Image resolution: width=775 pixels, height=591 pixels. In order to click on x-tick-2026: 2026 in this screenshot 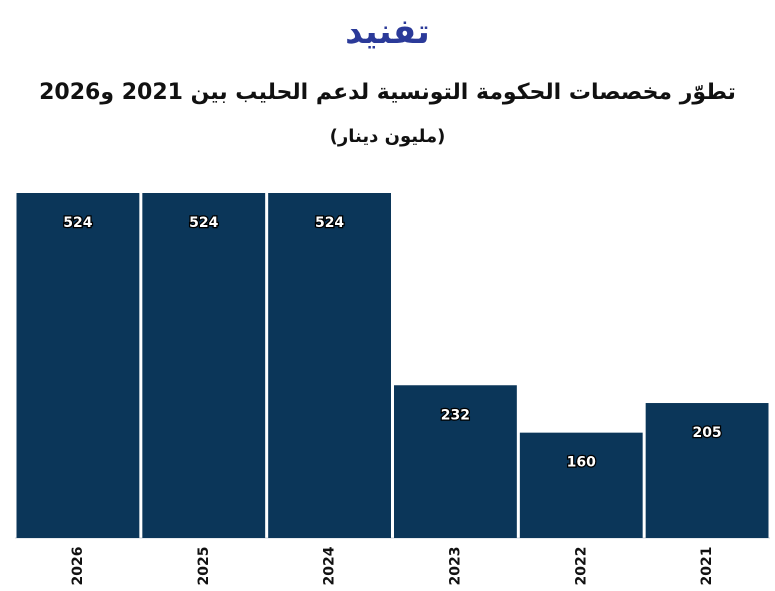, I will do `click(78, 566)`.